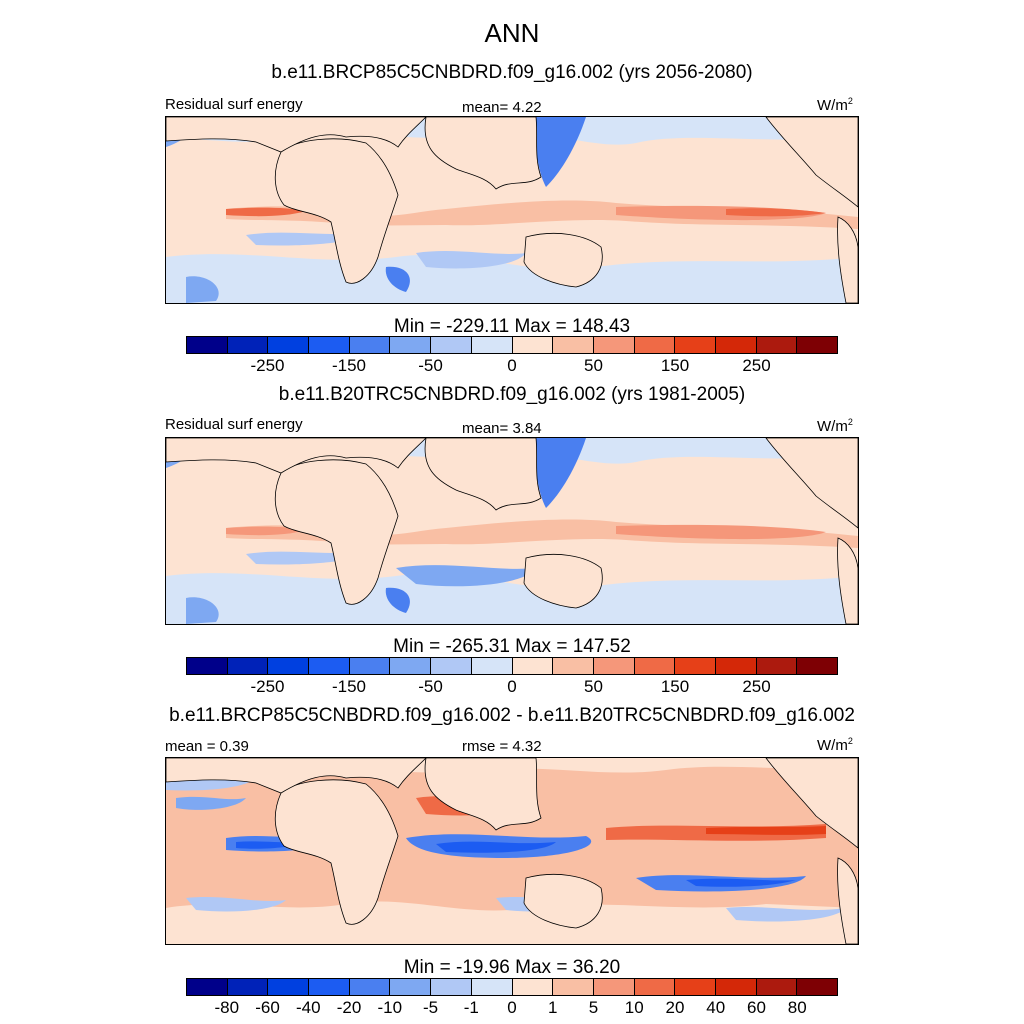  I want to click on warm-atlantic, so click(266, 531).